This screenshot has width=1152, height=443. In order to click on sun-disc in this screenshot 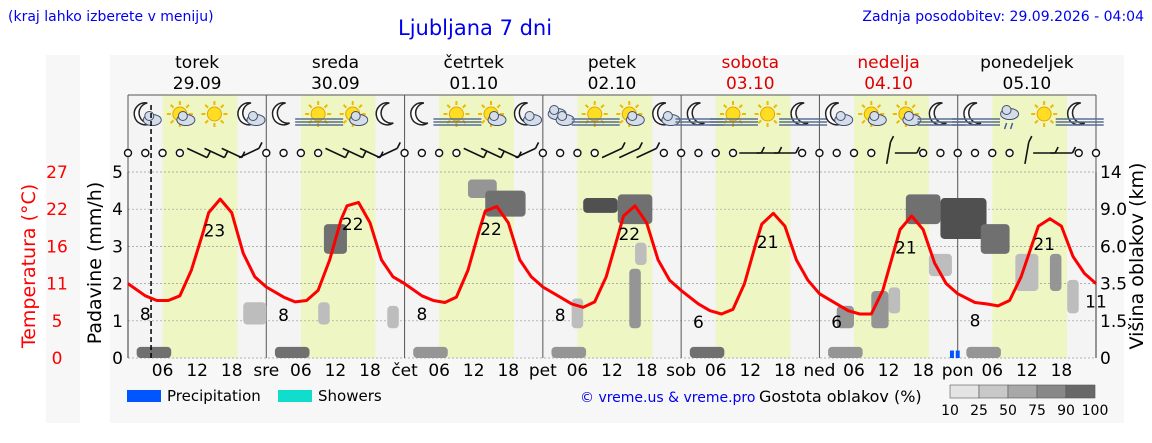, I will do `click(318, 114)`.